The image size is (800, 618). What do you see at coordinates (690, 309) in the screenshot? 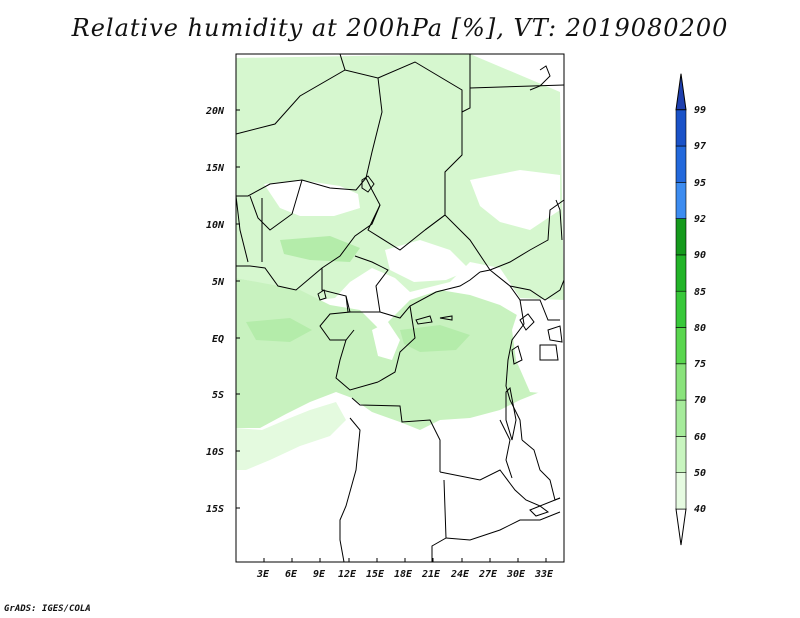
I see `colorbar: 40 50 60 70 75 80 85 90 92 95 97 99` at bounding box center [690, 309].